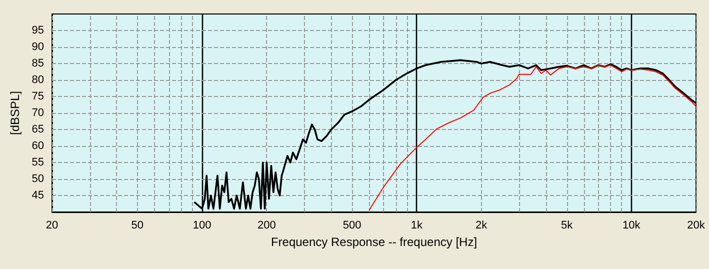 This screenshot has height=269, width=709. What do you see at coordinates (696, 226) in the screenshot?
I see `x-tick-label: 20k` at bounding box center [696, 226].